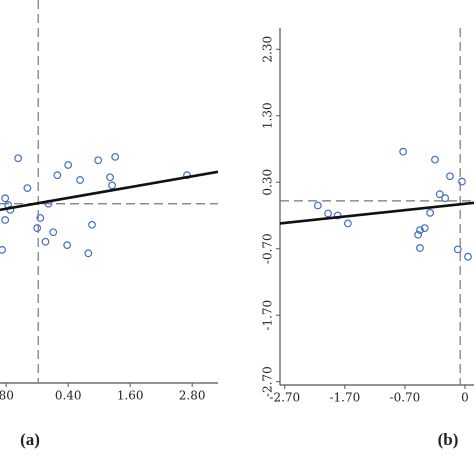  Describe the element at coordinates (405, 398) in the screenshot. I see `x-tick-label: -0.70` at that location.